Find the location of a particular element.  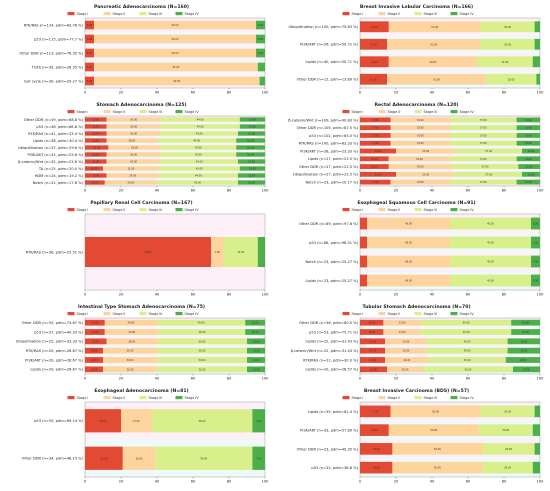

bar-value-label: 52.00 is located at coordinates (433, 44).